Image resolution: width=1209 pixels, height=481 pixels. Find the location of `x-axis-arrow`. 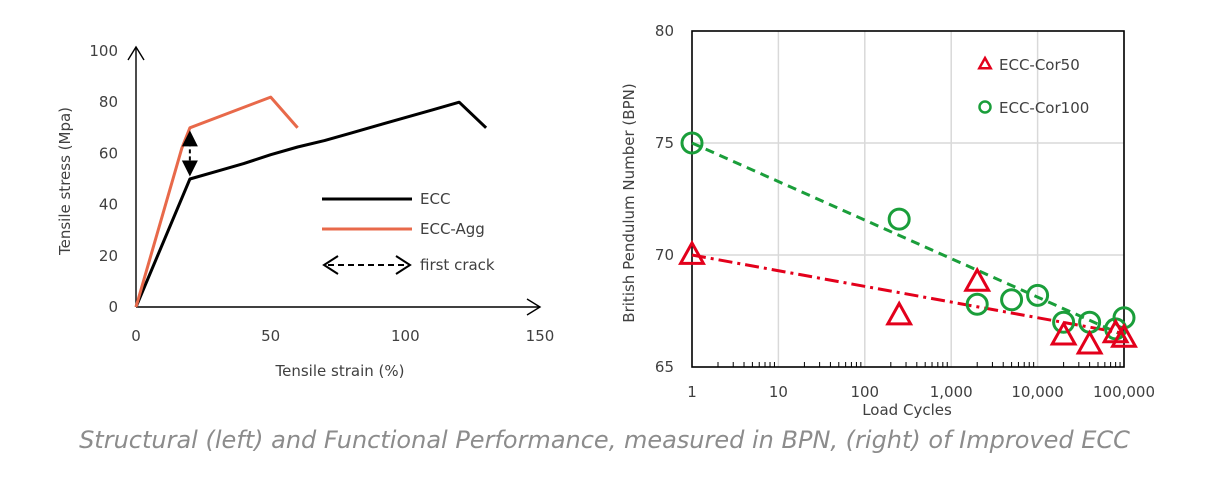

x-axis-arrow is located at coordinates (534, 307).